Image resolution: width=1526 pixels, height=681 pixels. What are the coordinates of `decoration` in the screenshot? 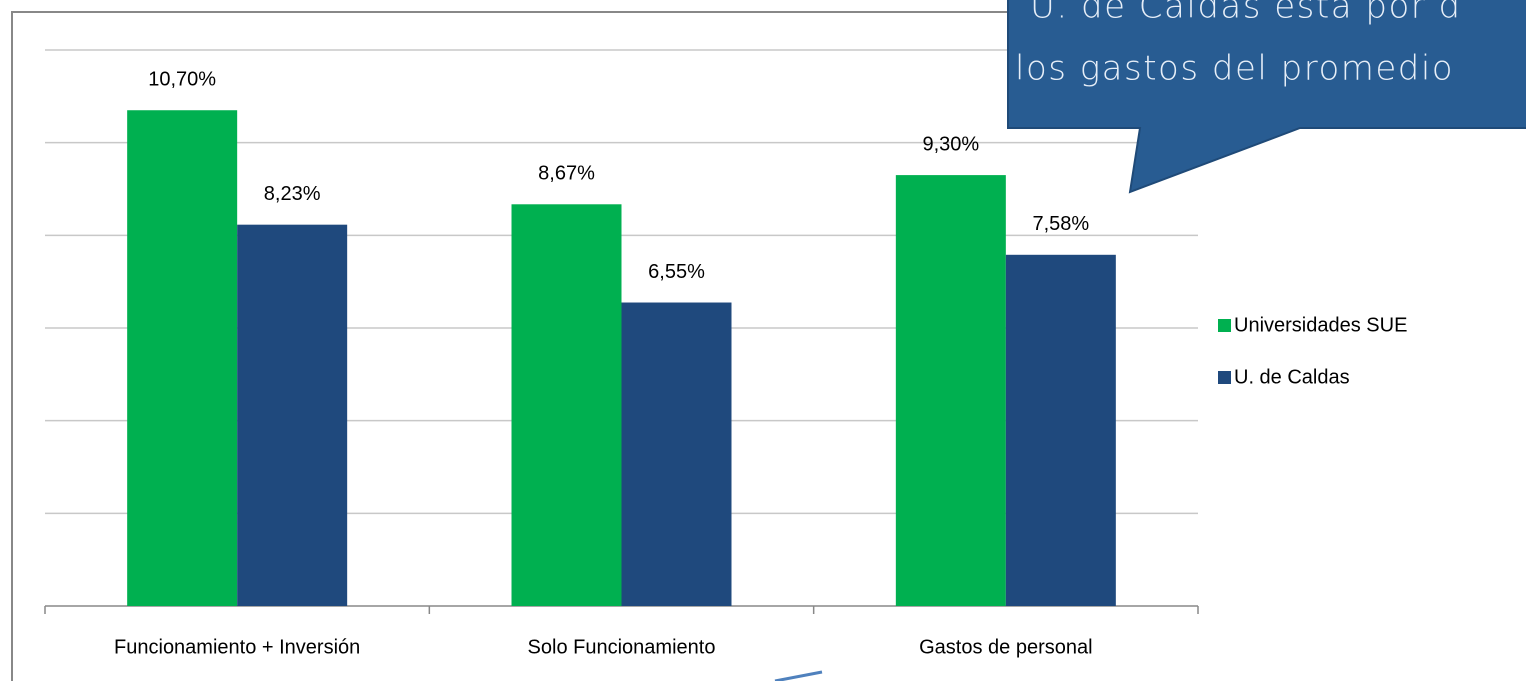 It's located at (798, 675).